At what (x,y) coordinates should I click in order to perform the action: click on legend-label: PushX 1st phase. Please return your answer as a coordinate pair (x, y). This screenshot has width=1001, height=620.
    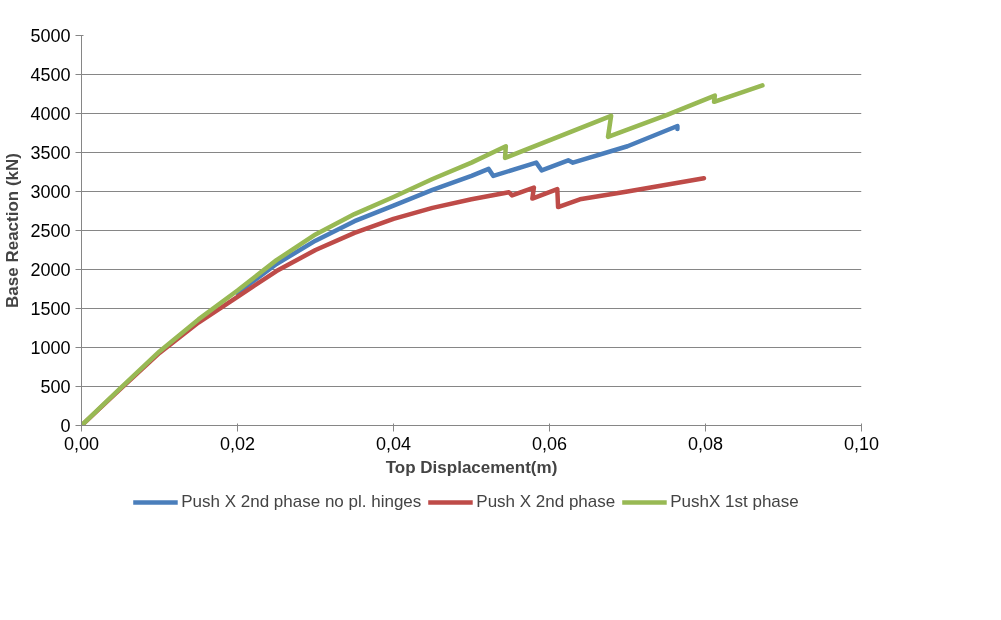
    Looking at the image, I should click on (734, 501).